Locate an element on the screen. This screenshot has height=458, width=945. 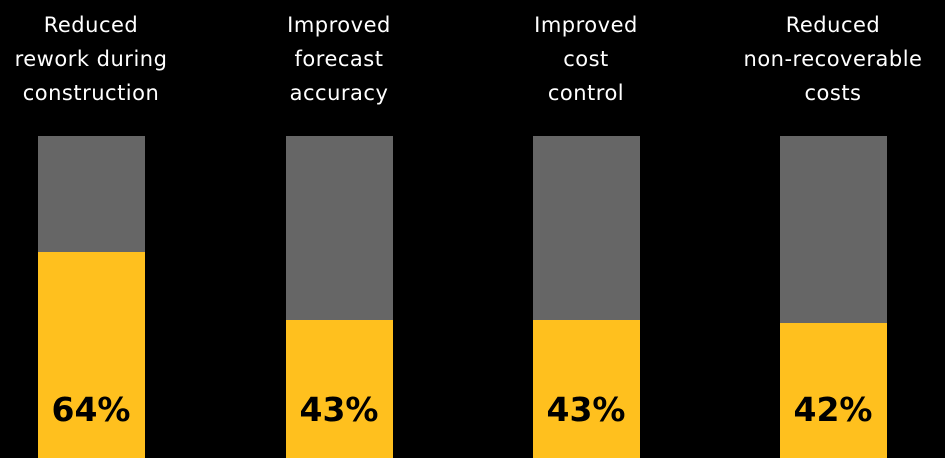
category-label: Improved cost control is located at coordinates (586, 59).